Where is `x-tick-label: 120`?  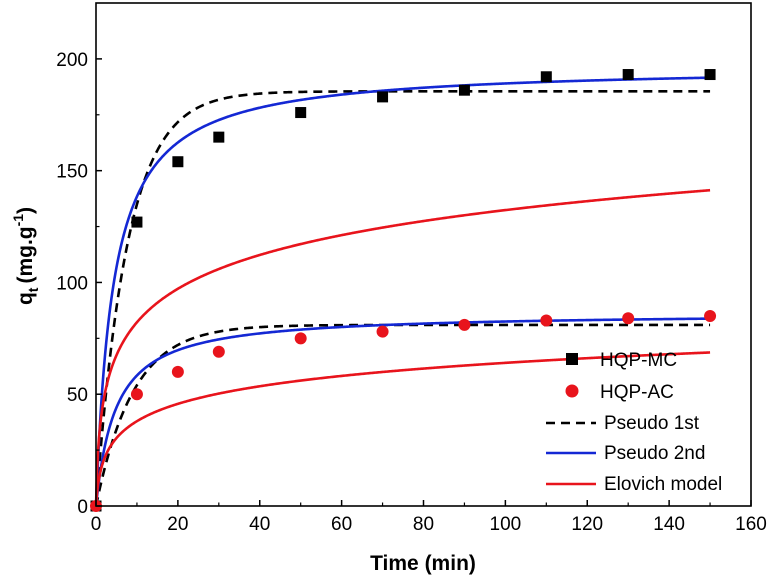 x-tick-label: 120 is located at coordinates (587, 524).